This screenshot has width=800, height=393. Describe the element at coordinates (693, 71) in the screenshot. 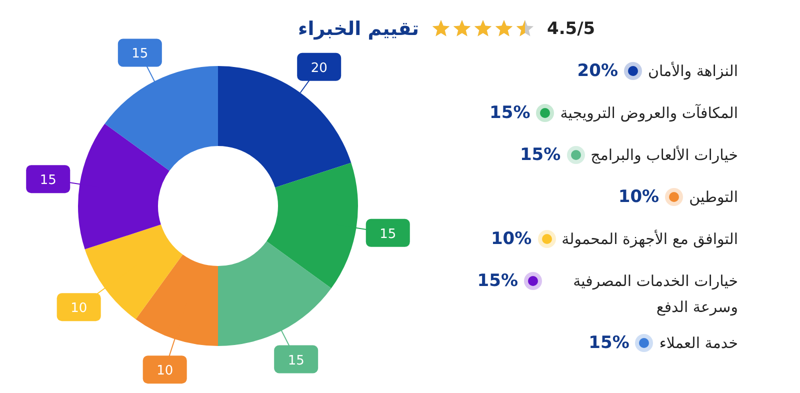

I see `legend-label: النزاهة والأمان` at that location.